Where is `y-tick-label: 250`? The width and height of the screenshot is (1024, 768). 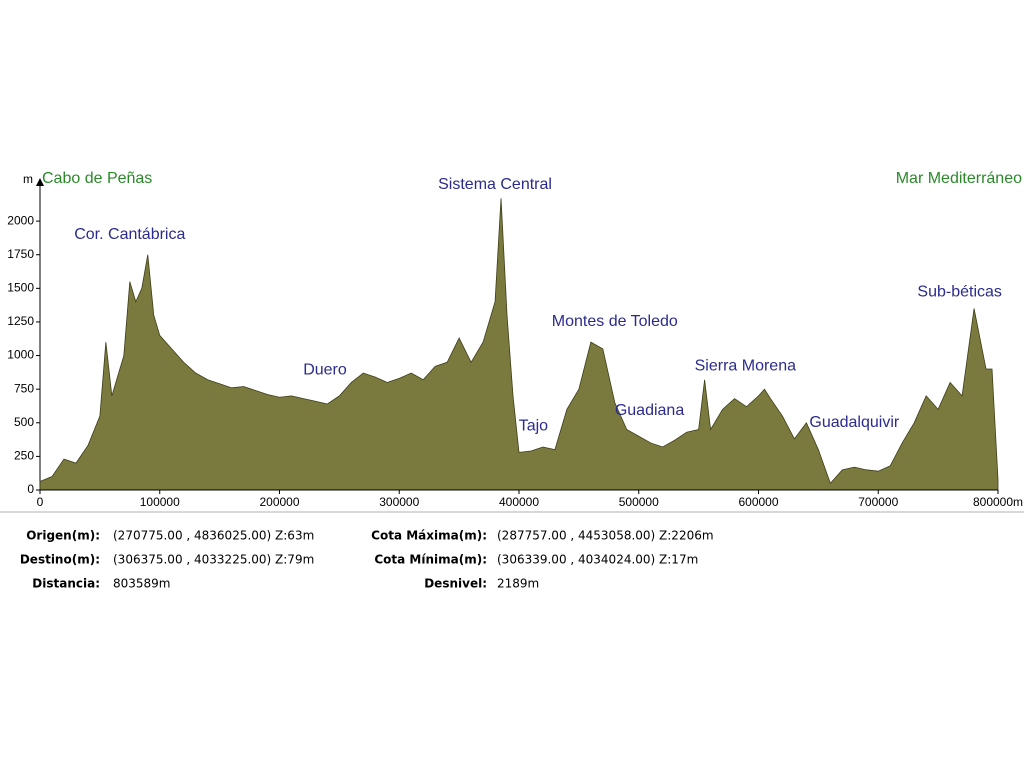 y-tick-label: 250 is located at coordinates (24, 456).